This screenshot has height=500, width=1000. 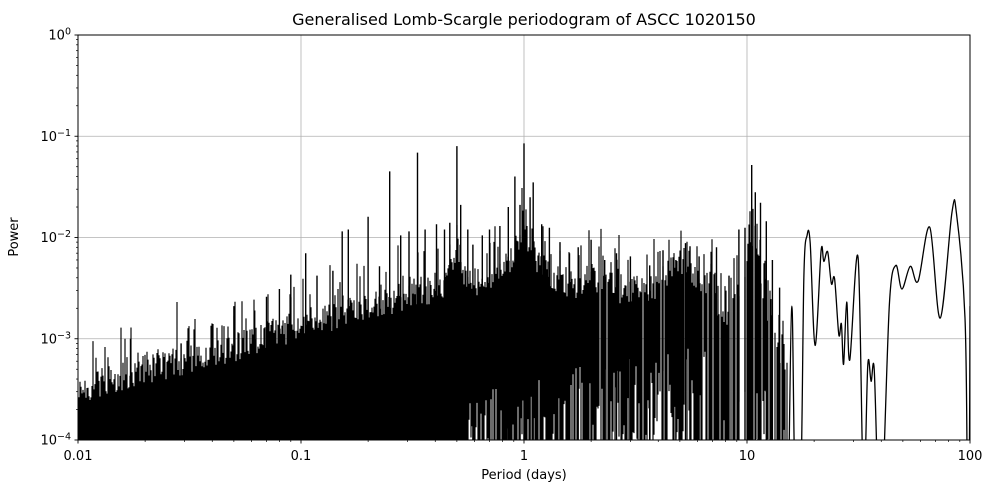 I want to click on y-tick-label: 10⁻³, so click(x=55, y=338).